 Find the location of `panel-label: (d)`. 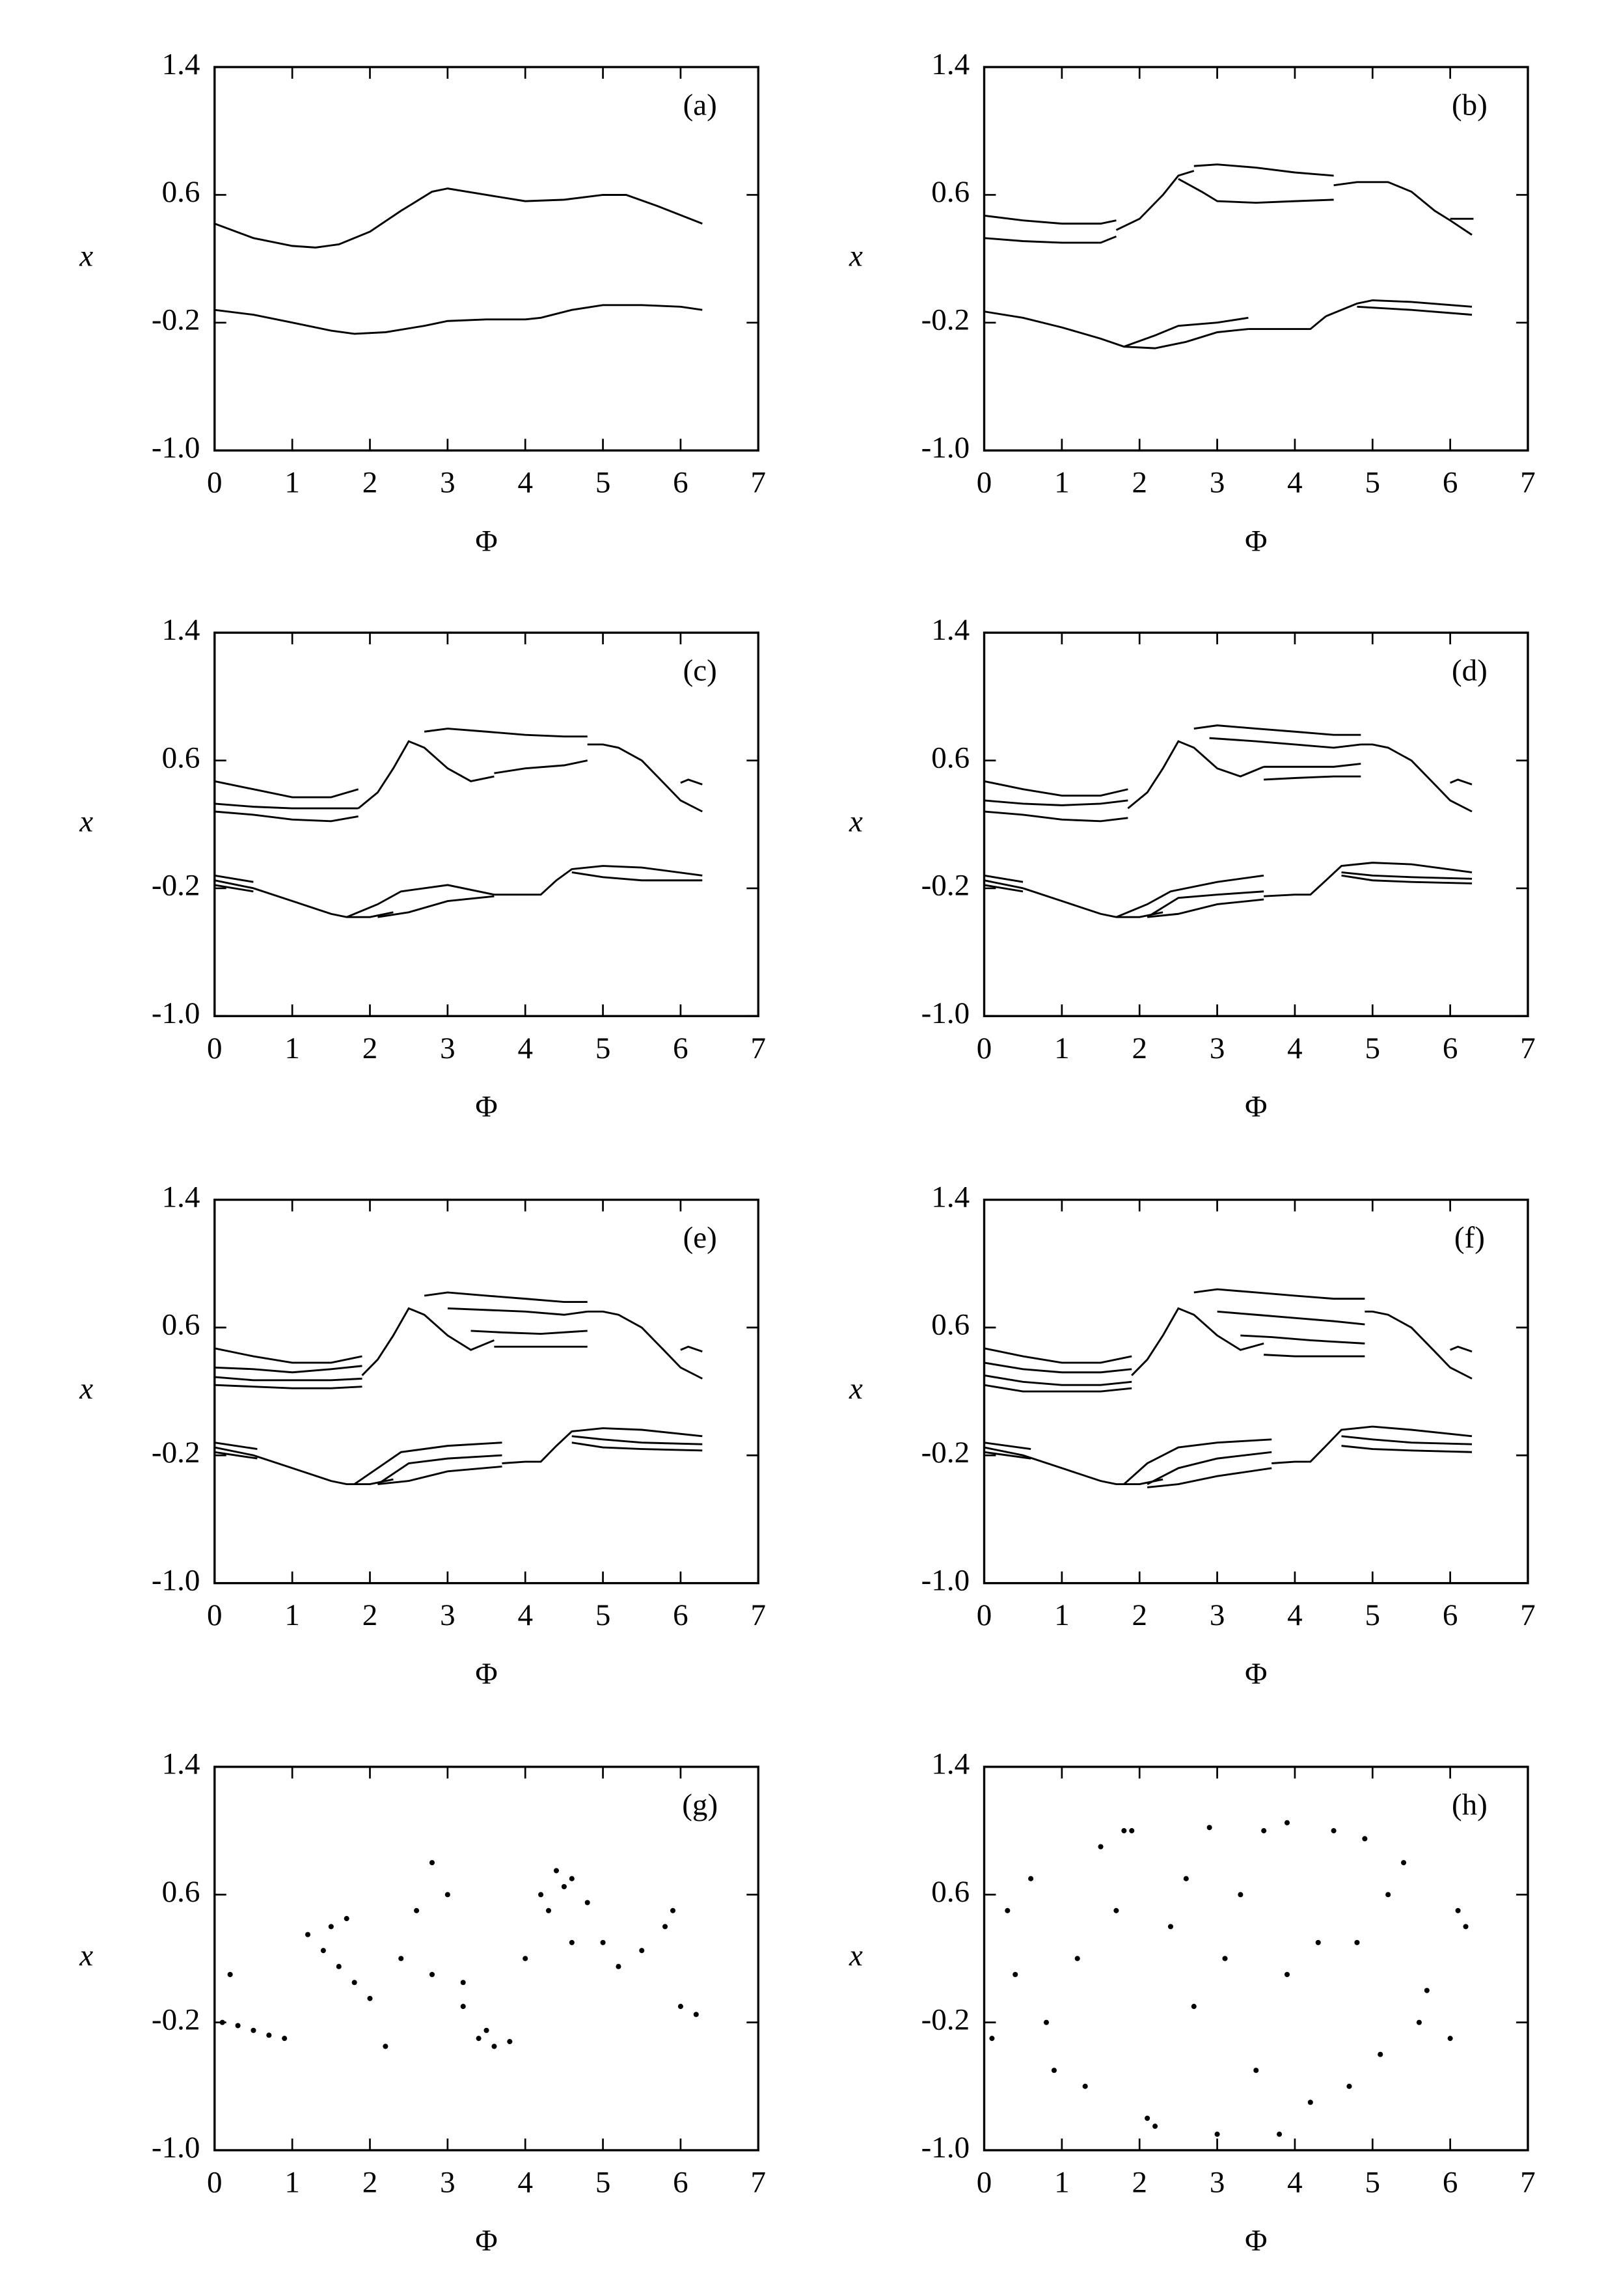

panel-label: (d) is located at coordinates (1470, 671).